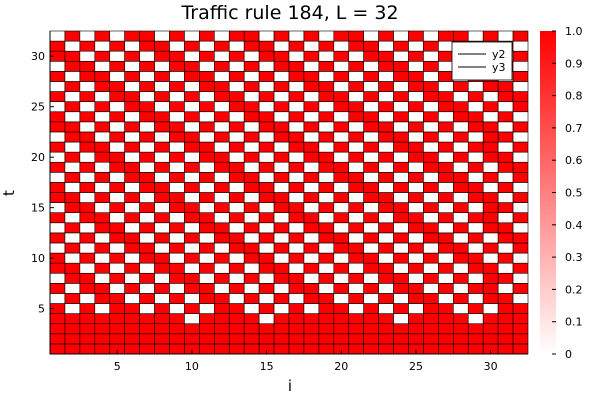 The width and height of the screenshot is (600, 400). What do you see at coordinates (574, 225) in the screenshot?
I see `colorbar-tick-label: 0.4` at bounding box center [574, 225].